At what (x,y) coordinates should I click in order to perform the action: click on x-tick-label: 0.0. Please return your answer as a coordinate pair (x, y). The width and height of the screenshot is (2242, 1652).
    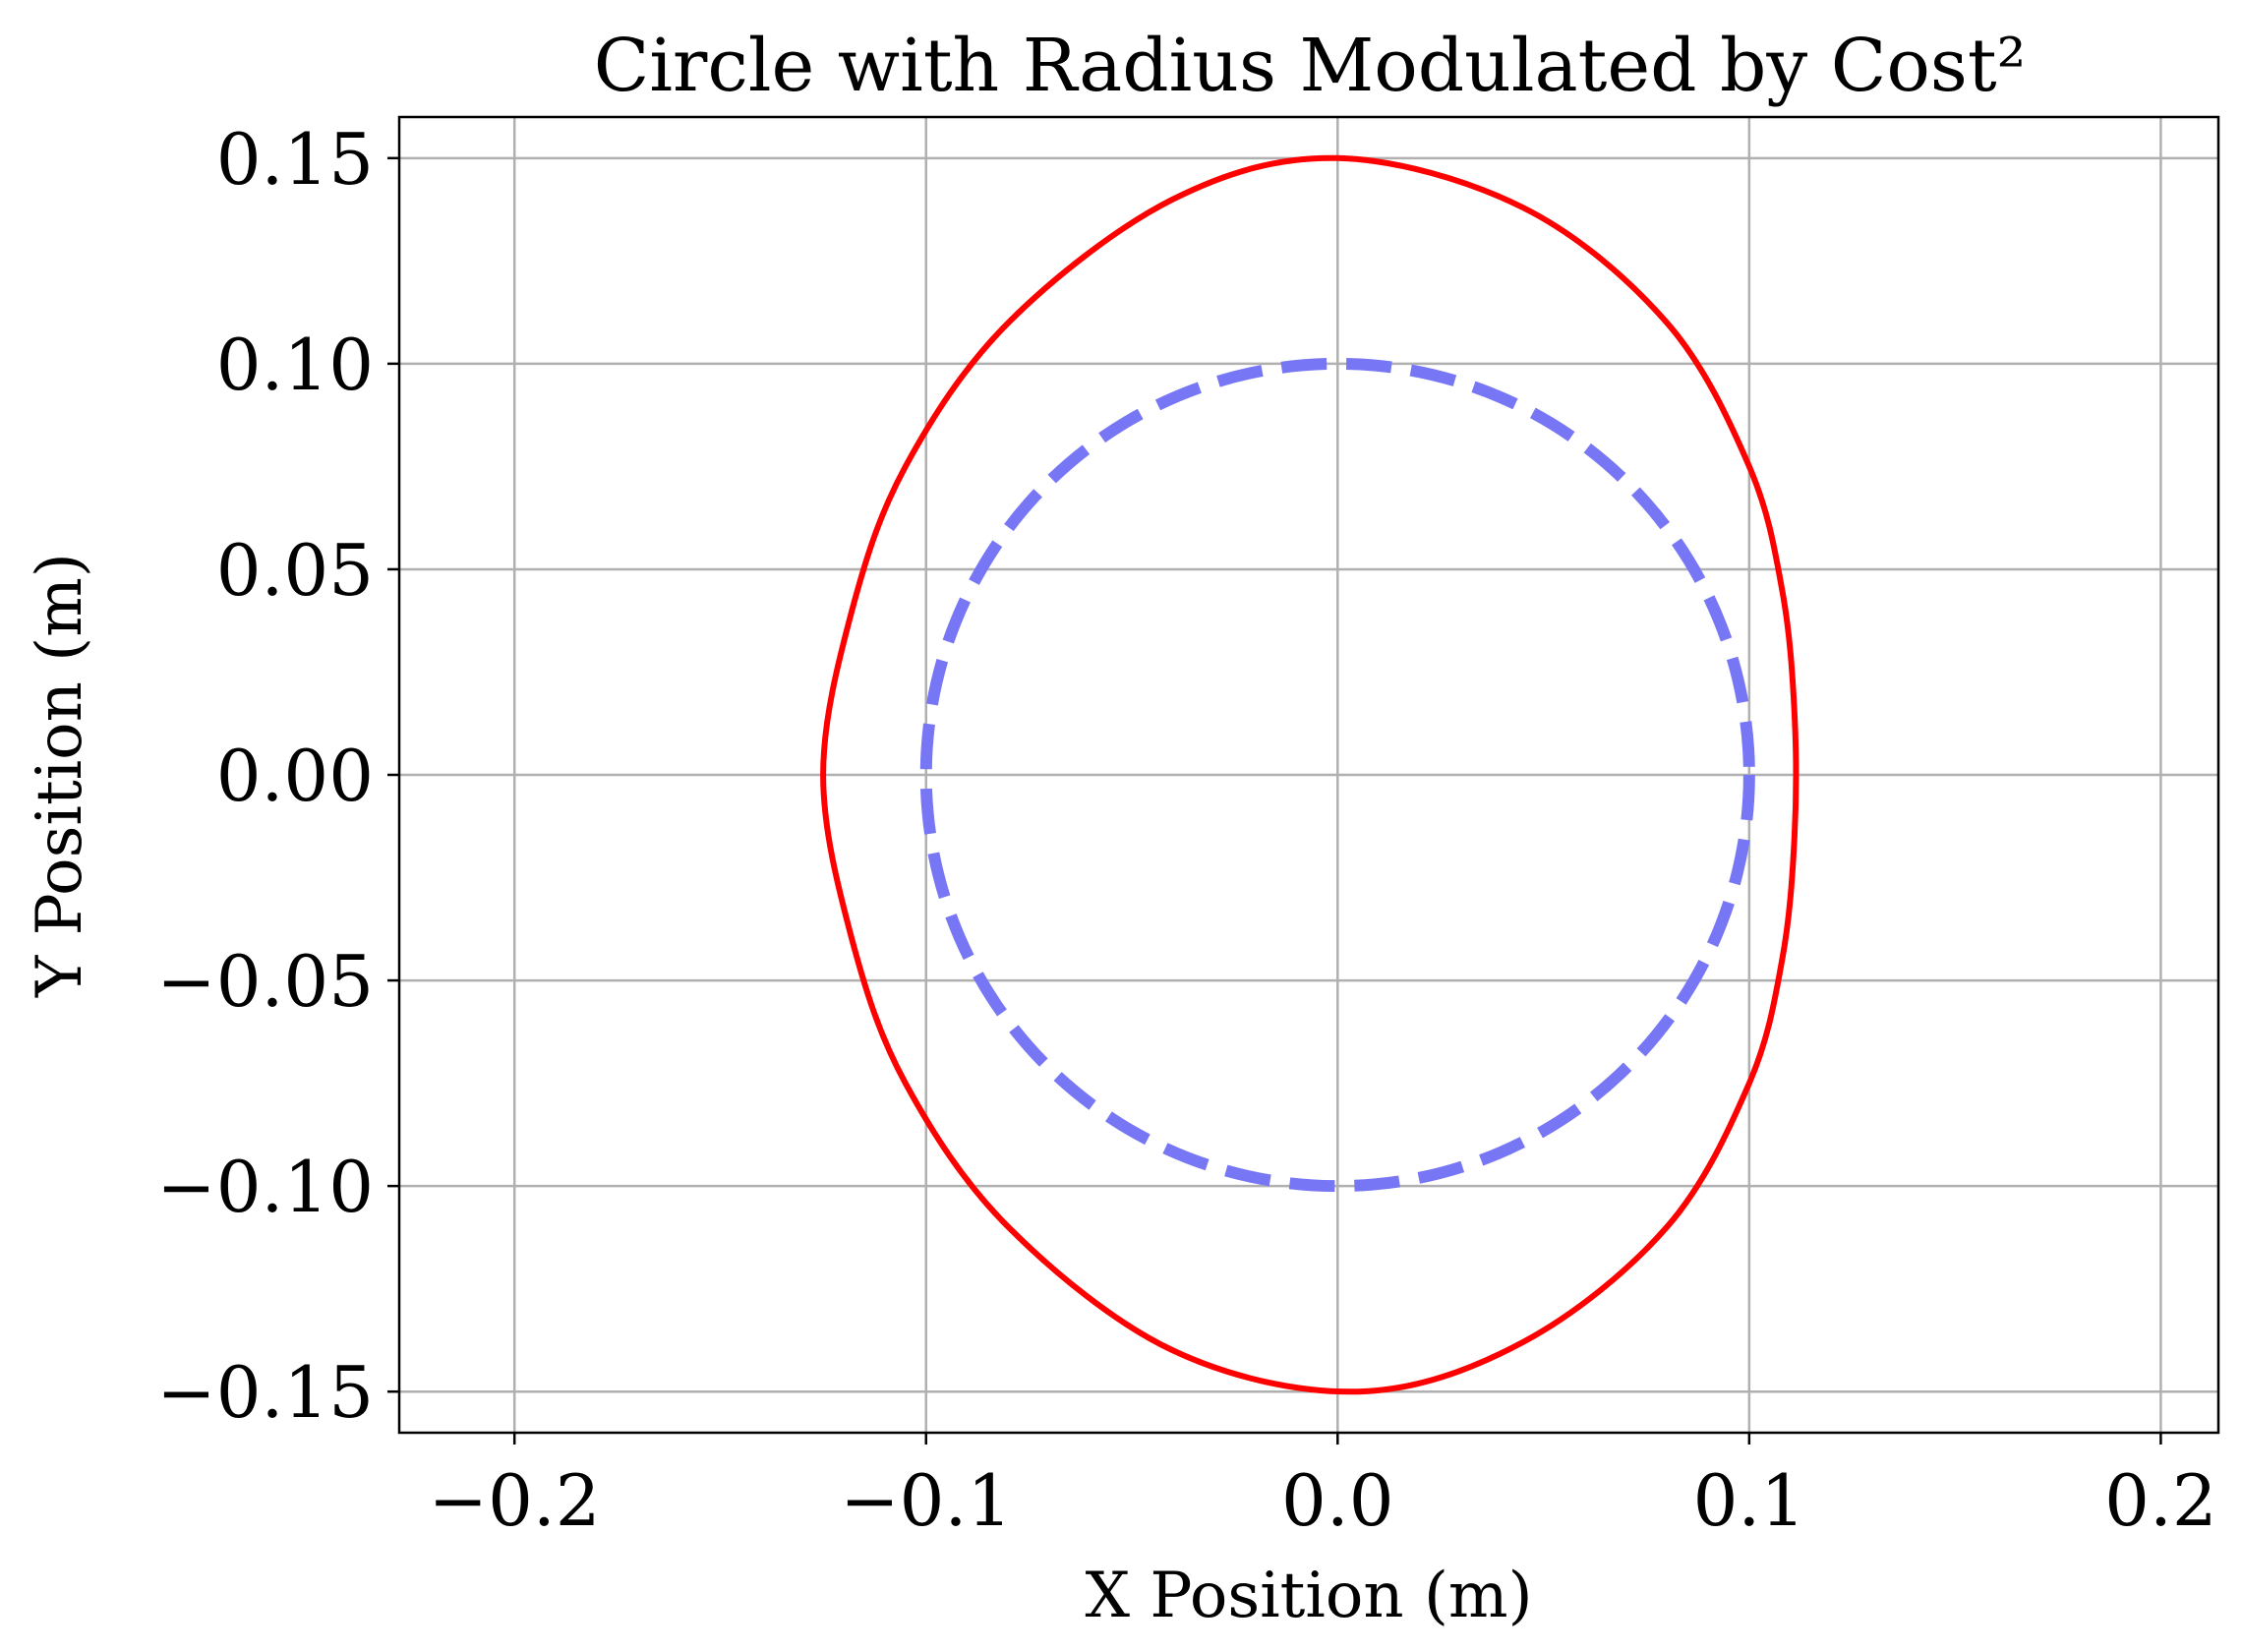
    Looking at the image, I should click on (1337, 1500).